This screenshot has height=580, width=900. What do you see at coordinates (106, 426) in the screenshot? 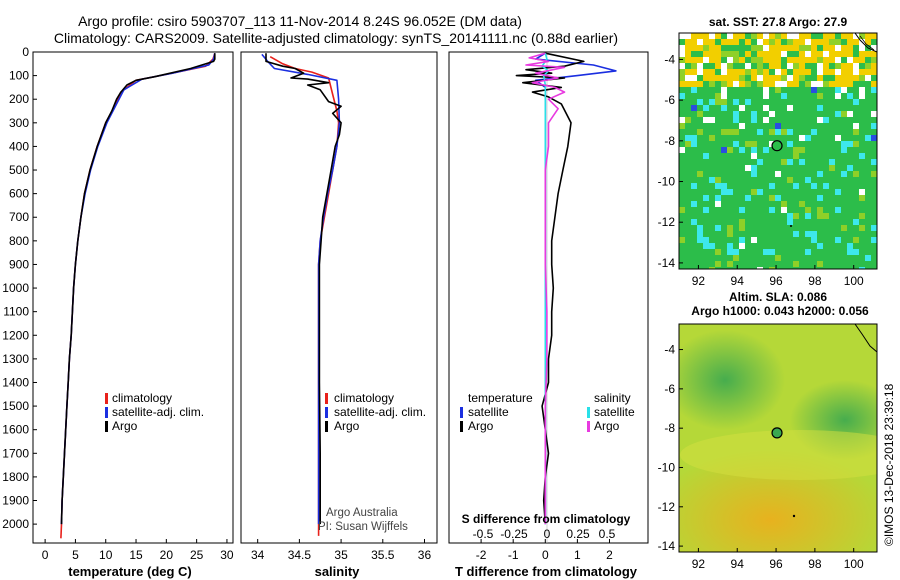
I see `legend-mark-argo` at bounding box center [106, 426].